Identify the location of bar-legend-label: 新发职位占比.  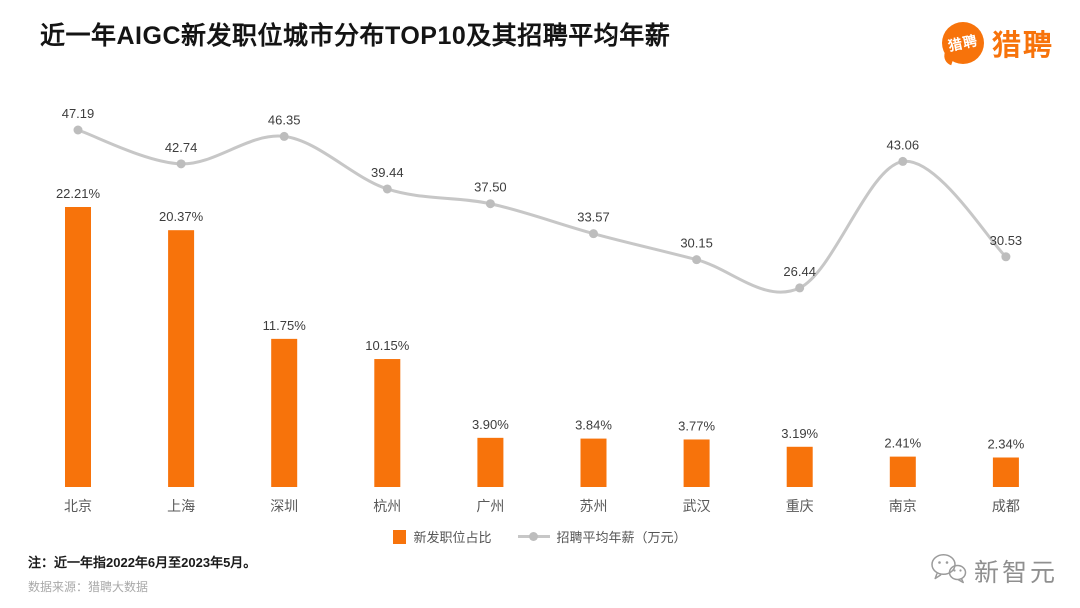
(452, 537).